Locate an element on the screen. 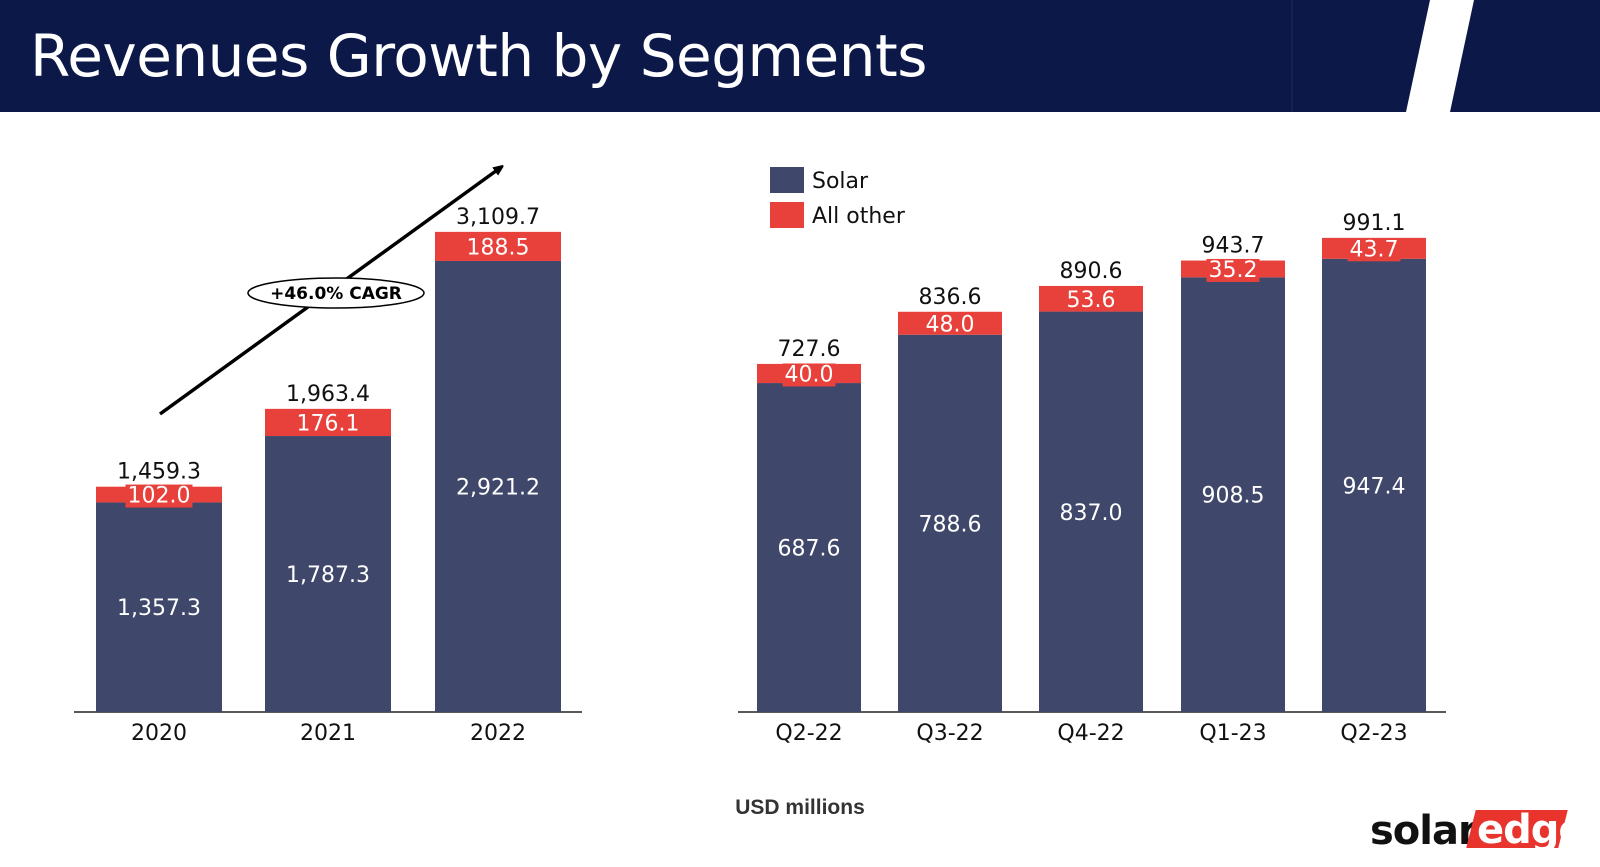 This screenshot has height=867, width=1600. quarterly-category-label: Q3-22 is located at coordinates (949, 733).